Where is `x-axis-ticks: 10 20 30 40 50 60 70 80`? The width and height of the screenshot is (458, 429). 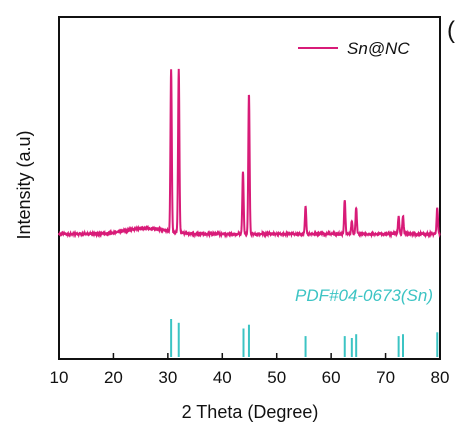
x-axis-ticks: 10 20 30 40 50 60 70 80 is located at coordinates (250, 370).